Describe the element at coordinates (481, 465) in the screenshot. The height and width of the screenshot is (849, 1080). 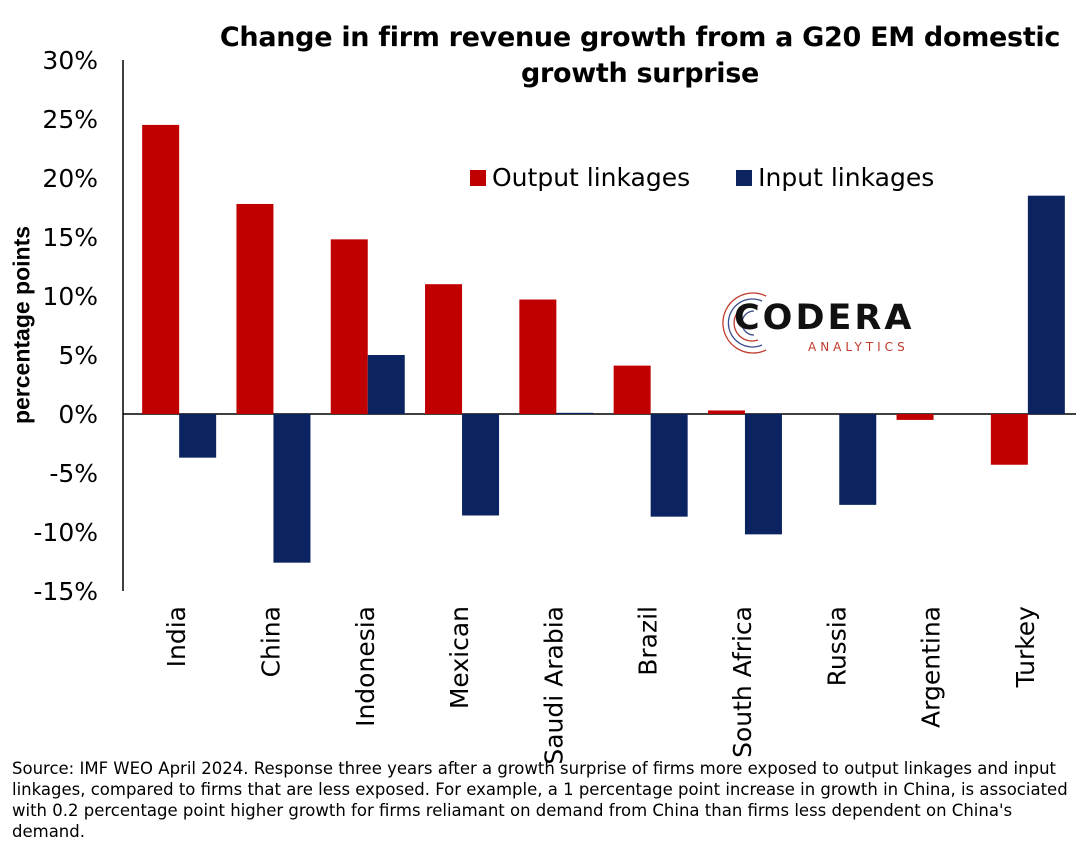
I see `bar-input-mexican` at that location.